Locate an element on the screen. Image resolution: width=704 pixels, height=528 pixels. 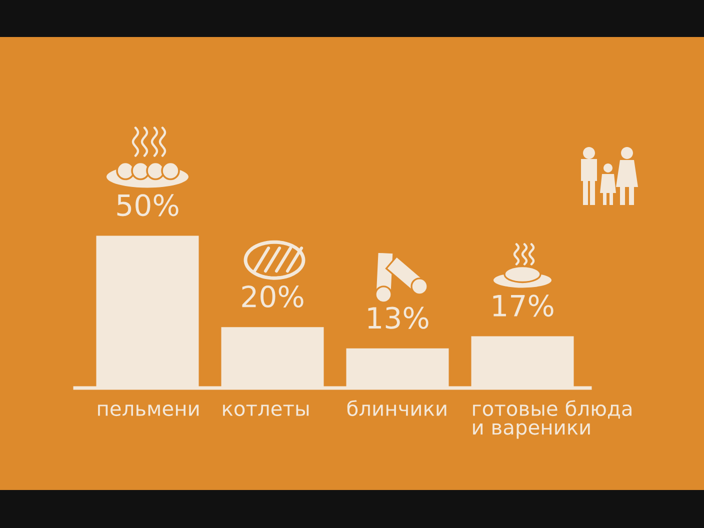
data-label: 13% is located at coordinates (398, 317).